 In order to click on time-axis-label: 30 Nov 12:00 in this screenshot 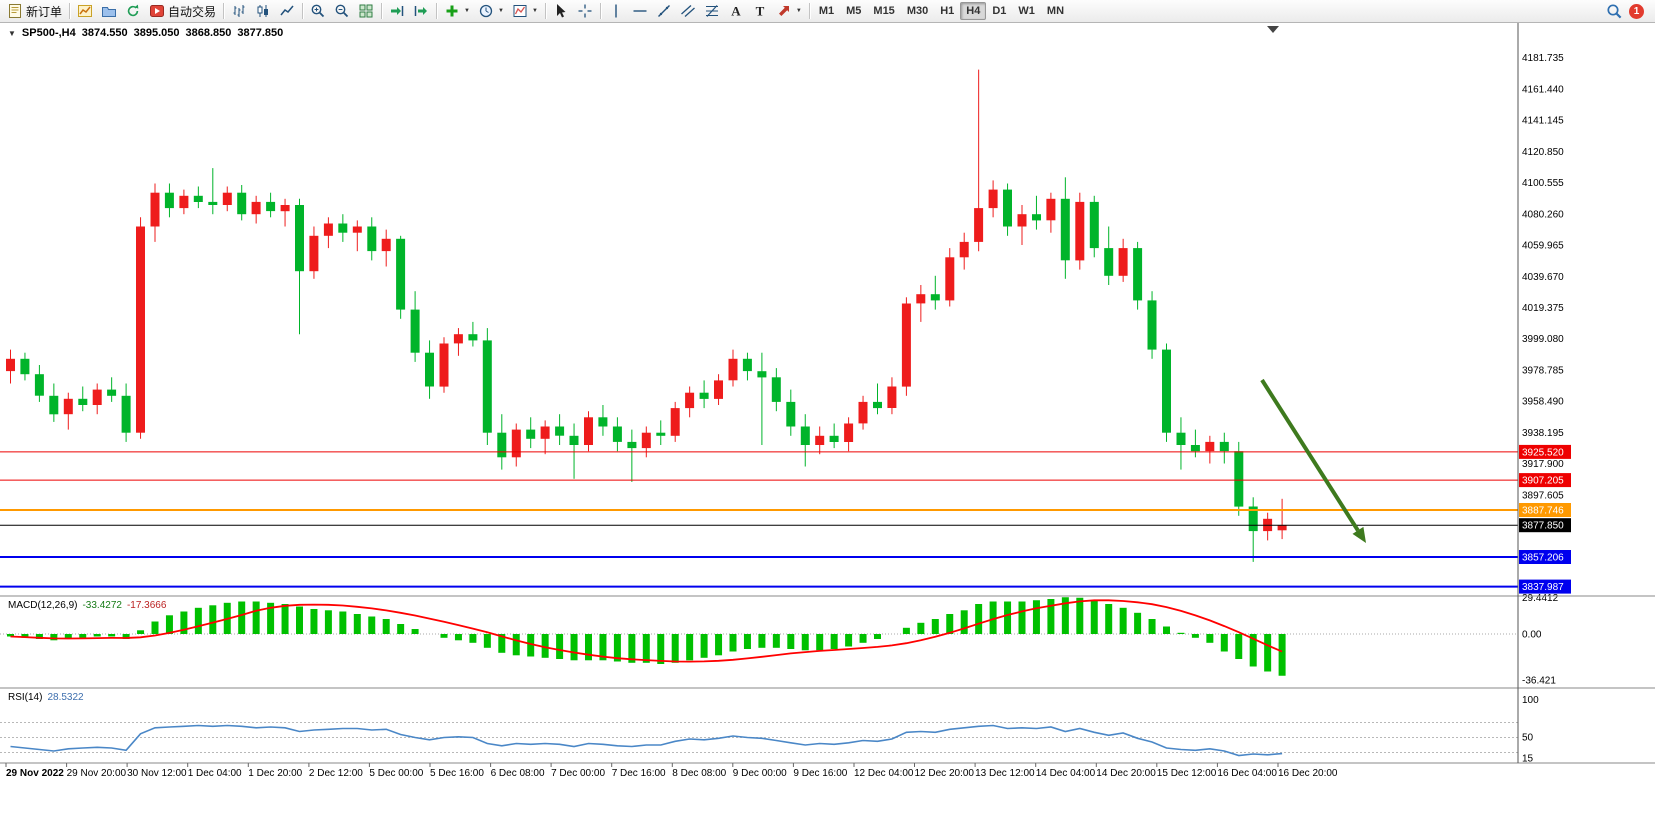, I will do `click(157, 773)`.